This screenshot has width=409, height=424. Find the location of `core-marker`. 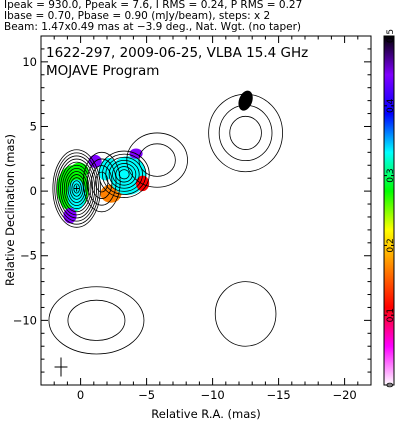

core-marker is located at coordinates (76, 188).